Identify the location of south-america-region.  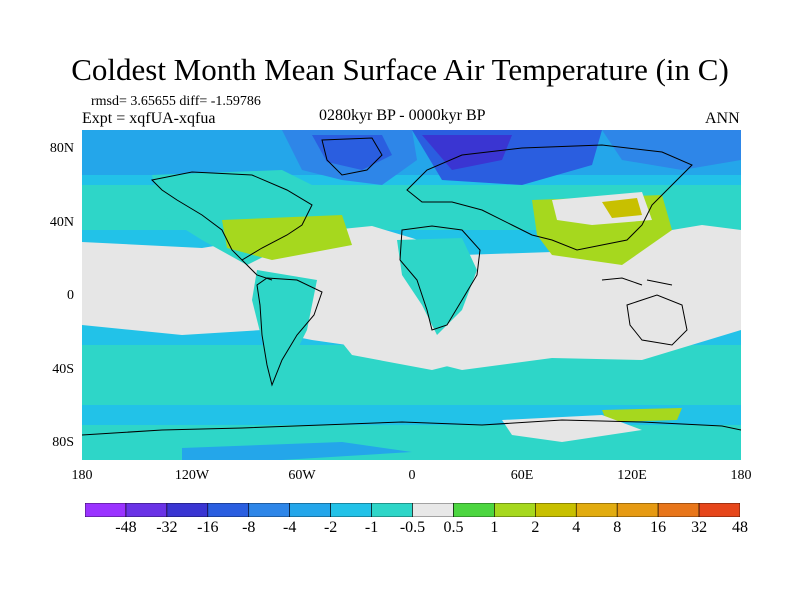
(284, 327).